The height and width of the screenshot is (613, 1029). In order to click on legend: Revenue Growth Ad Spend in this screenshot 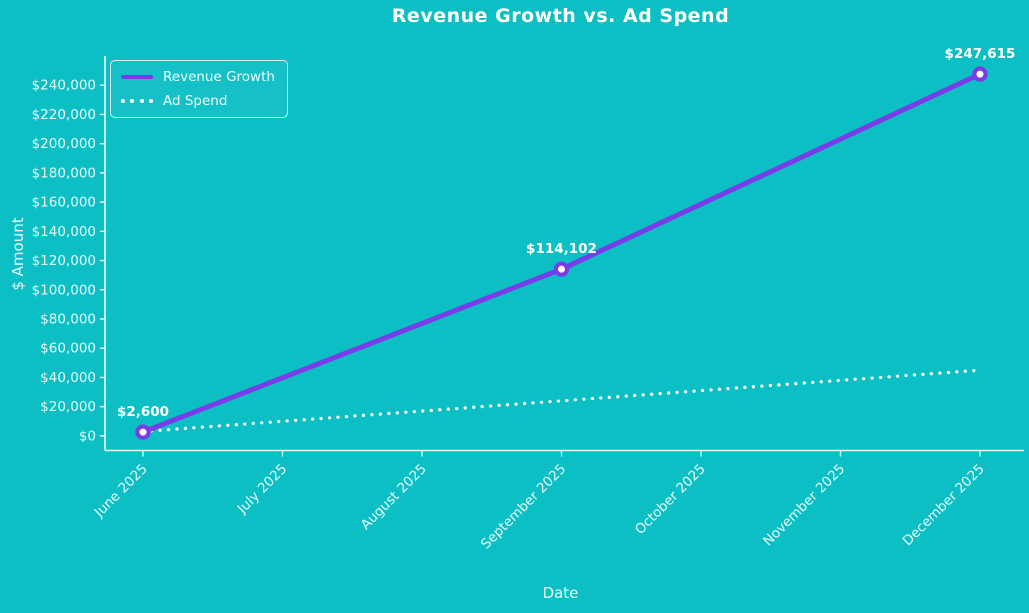, I will do `click(199, 89)`.